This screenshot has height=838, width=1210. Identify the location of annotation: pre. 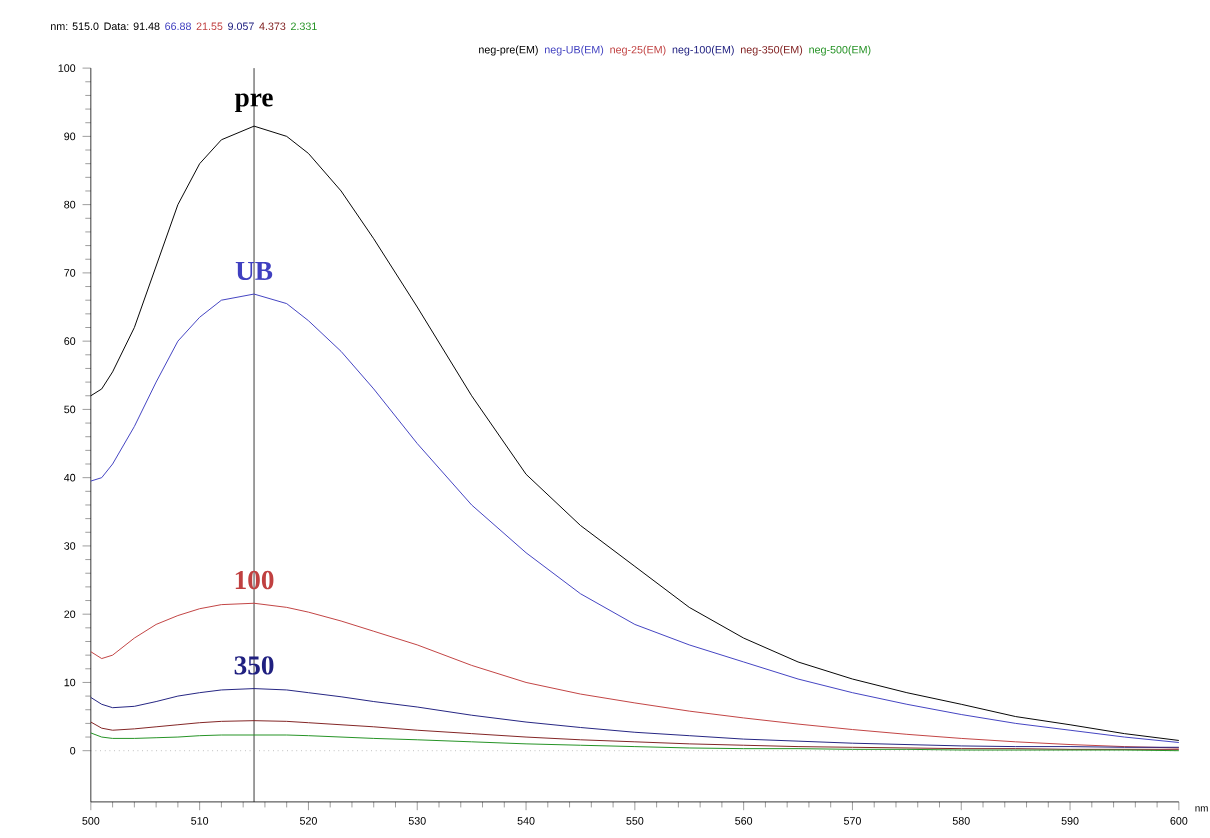
(253, 102).